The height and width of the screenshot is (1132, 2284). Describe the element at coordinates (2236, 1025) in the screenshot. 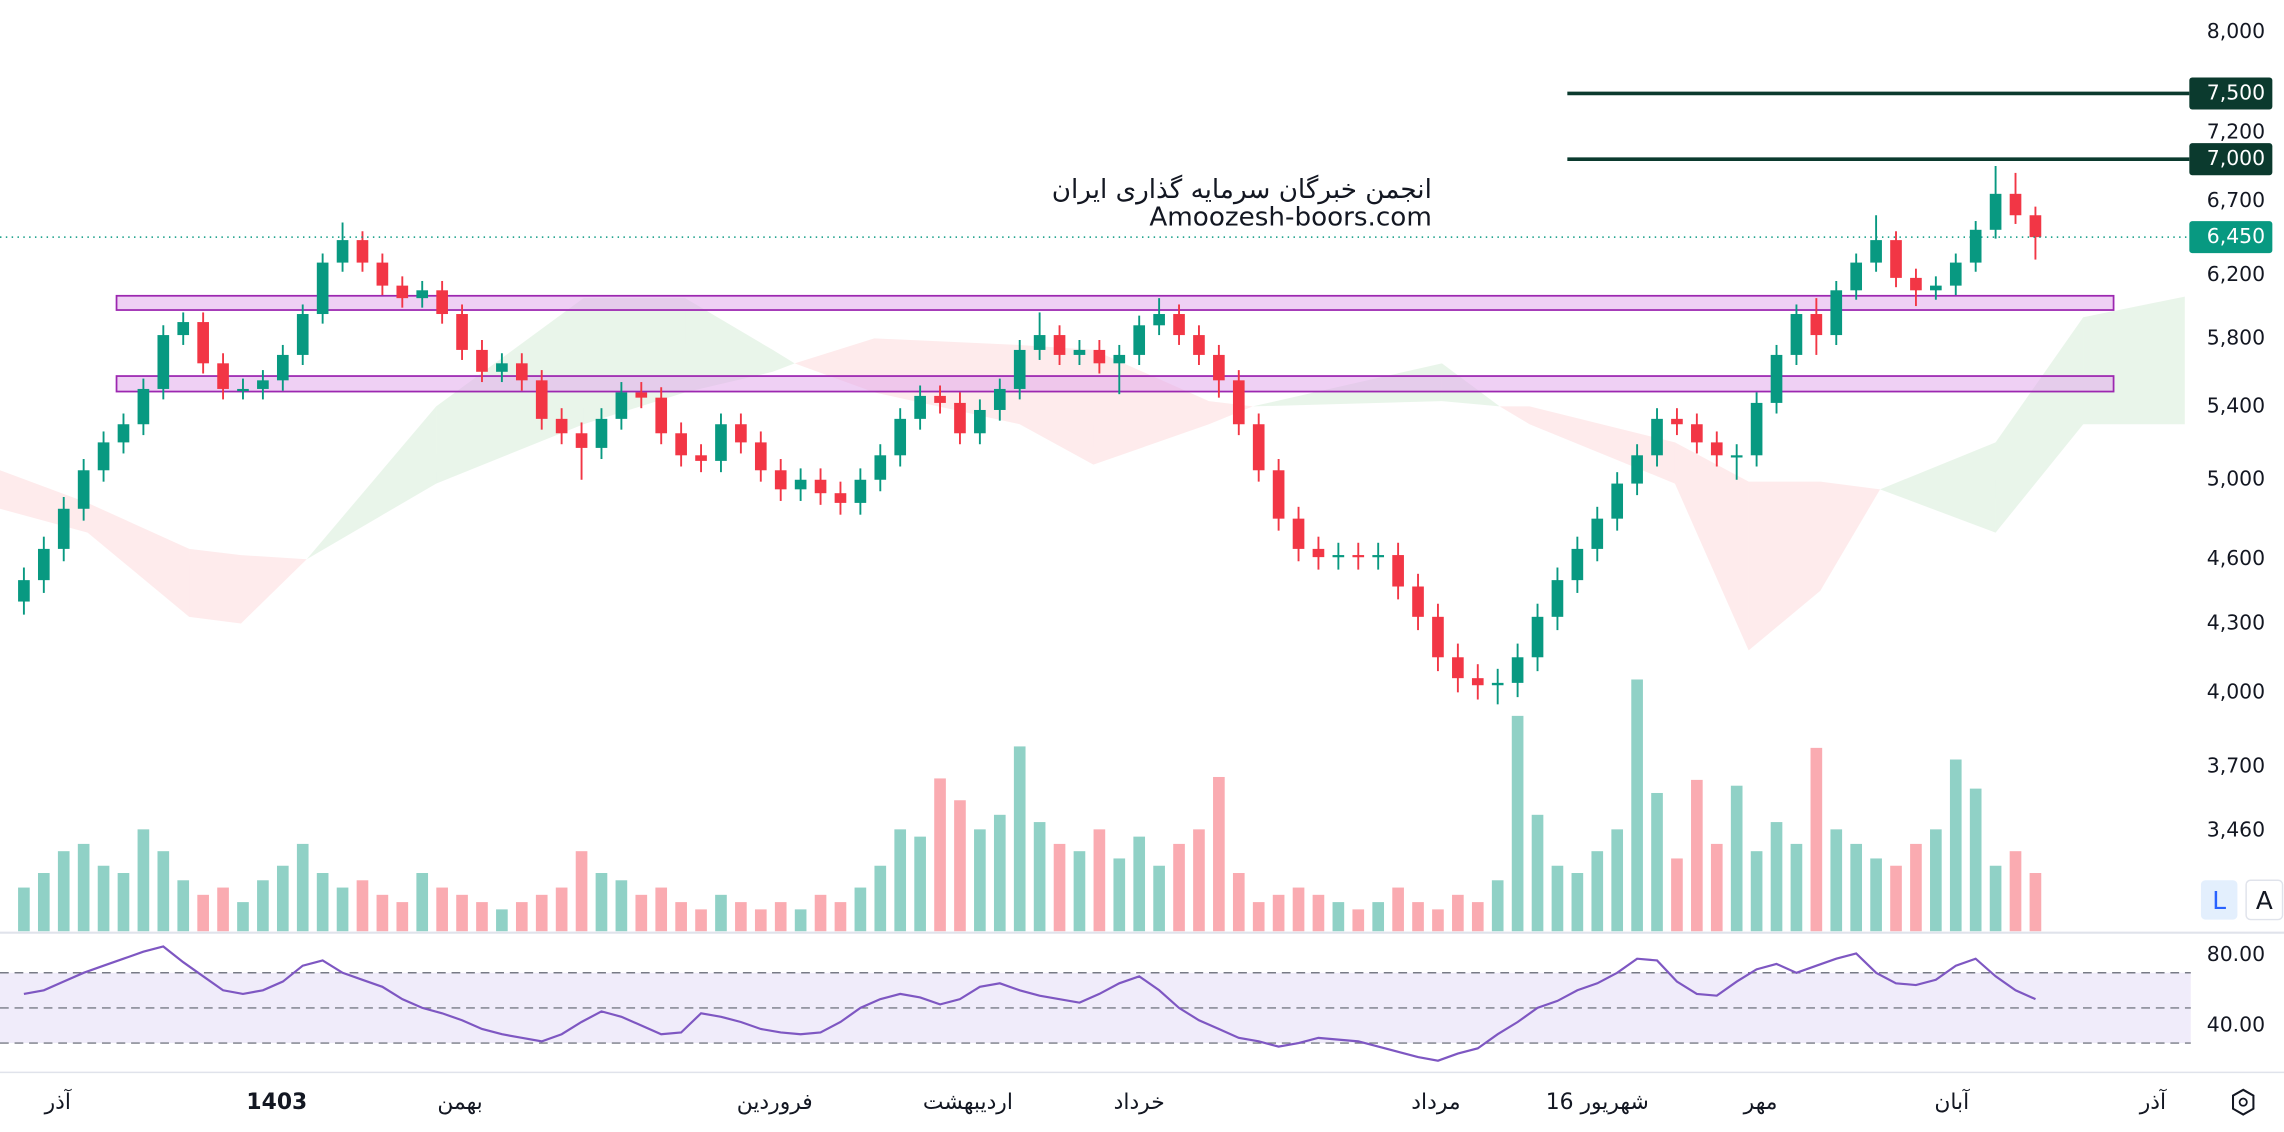

I see `rsi-tick-label: 40.00` at that location.